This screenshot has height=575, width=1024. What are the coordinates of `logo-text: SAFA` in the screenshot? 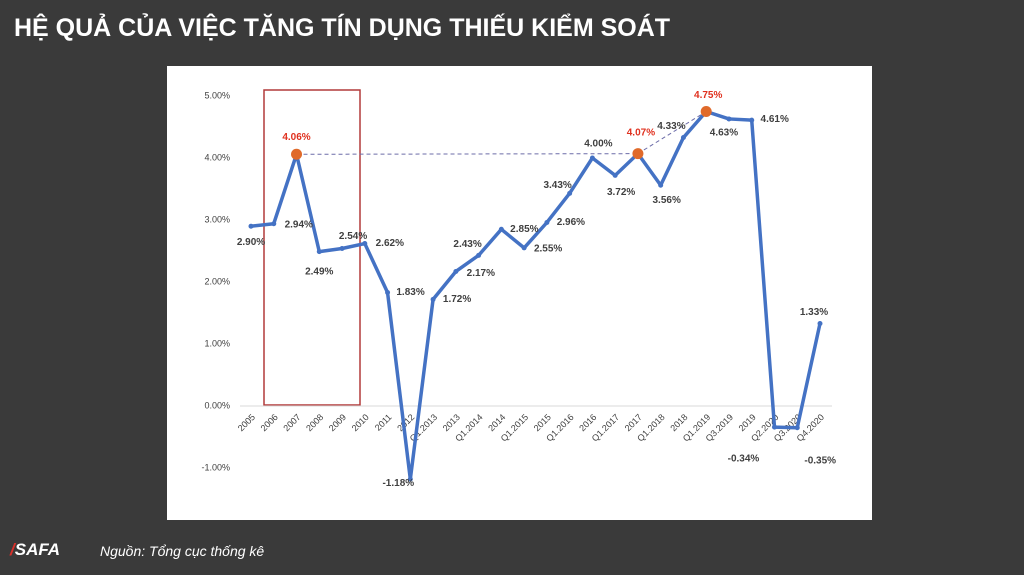 It's located at (37, 549).